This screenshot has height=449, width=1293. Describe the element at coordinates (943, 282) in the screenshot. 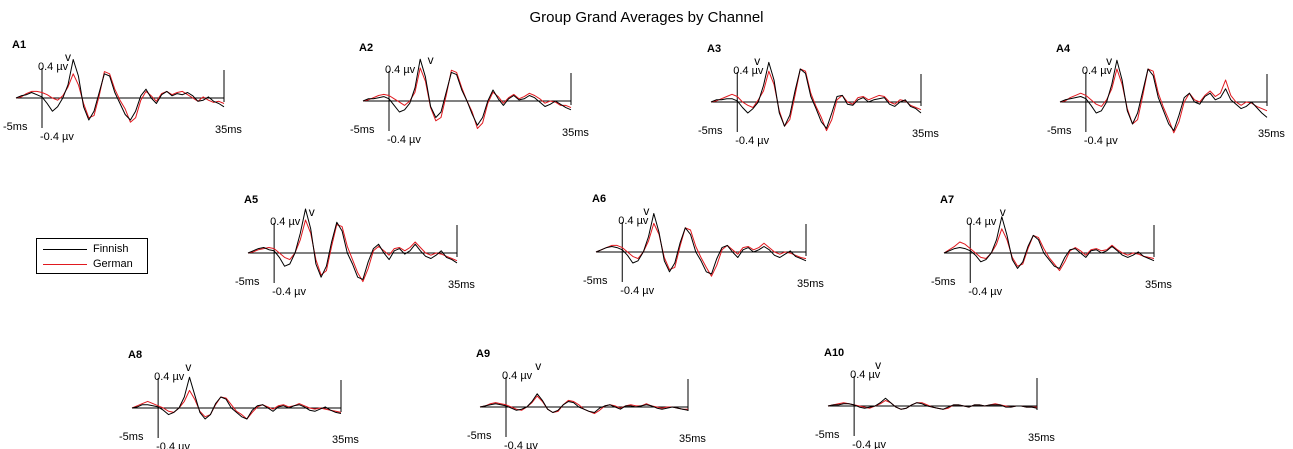

I see `x-start-label-a7: -5ms` at that location.